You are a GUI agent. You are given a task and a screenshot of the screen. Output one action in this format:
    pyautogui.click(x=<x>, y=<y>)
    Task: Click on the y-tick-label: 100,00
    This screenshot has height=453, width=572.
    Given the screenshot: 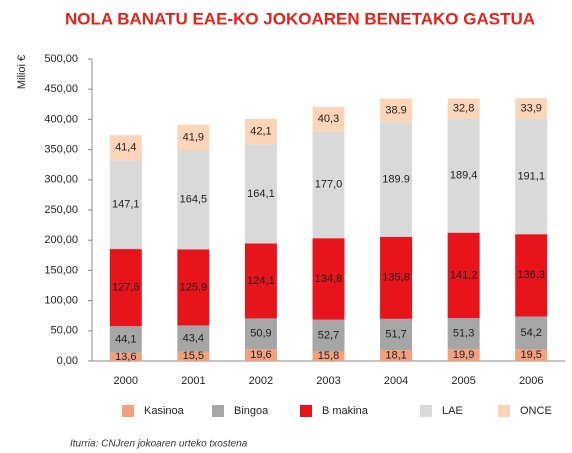 What is the action you would take?
    pyautogui.click(x=61, y=301)
    